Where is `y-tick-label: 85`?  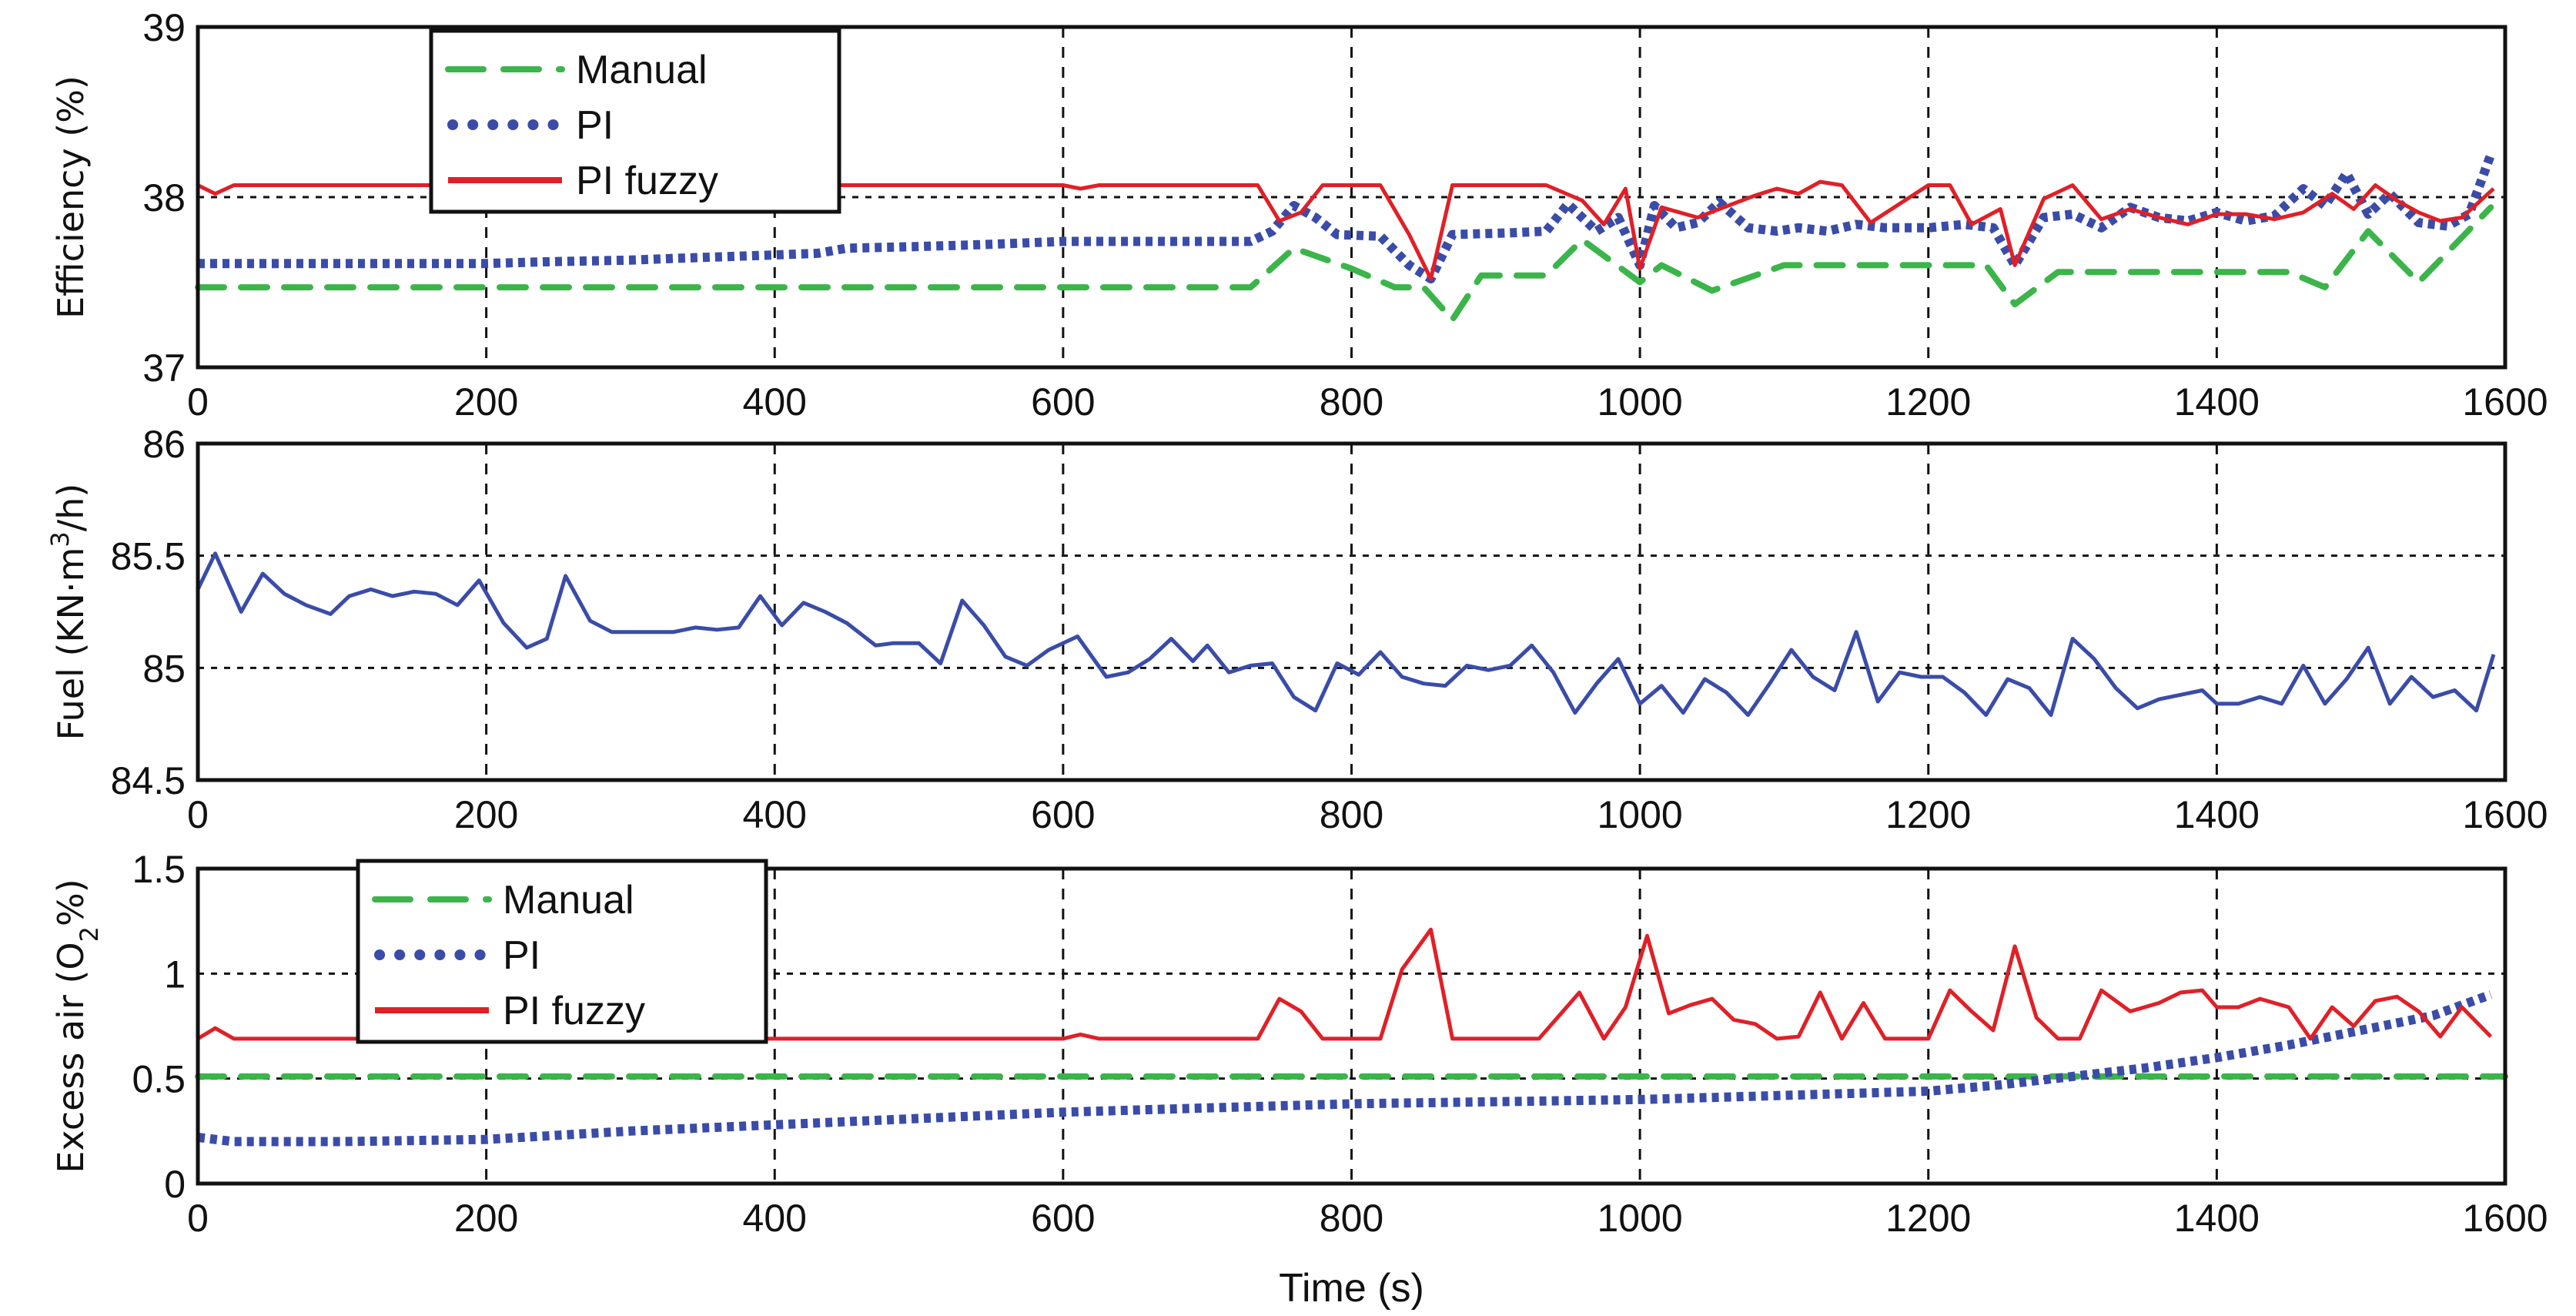 y-tick-label: 85 is located at coordinates (164, 668).